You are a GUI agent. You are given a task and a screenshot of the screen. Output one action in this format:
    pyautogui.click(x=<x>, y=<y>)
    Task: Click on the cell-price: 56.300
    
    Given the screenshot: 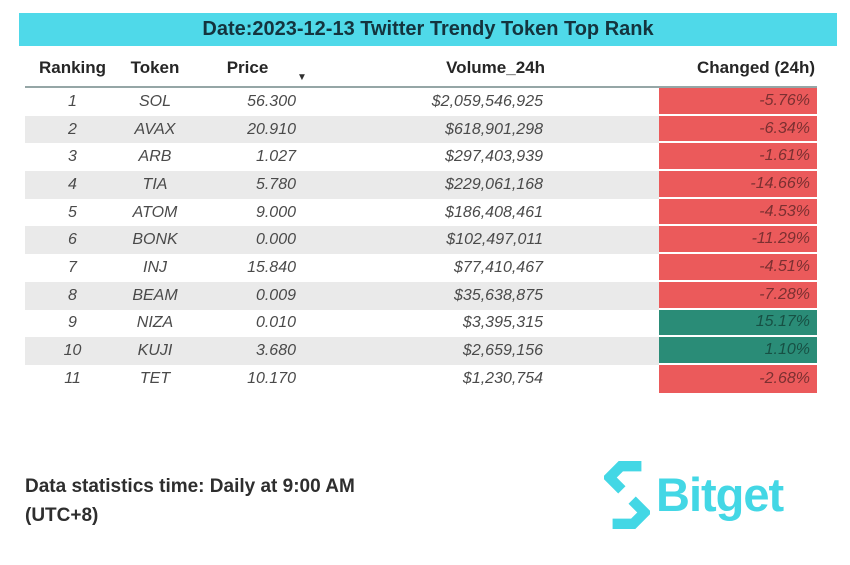 What is the action you would take?
    pyautogui.click(x=271, y=101)
    